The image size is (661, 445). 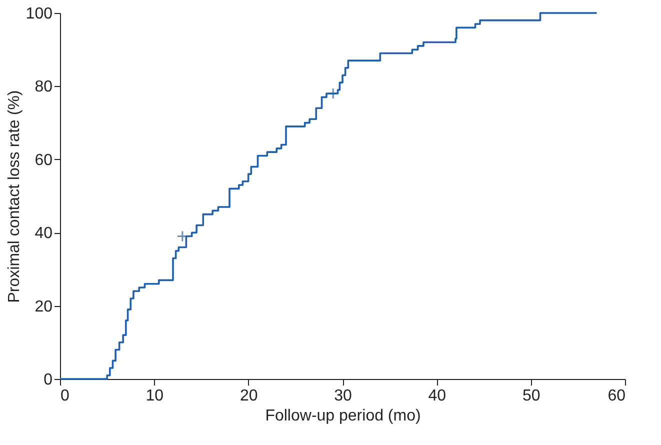 What do you see at coordinates (437, 396) in the screenshot?
I see `x-tick-label: 40` at bounding box center [437, 396].